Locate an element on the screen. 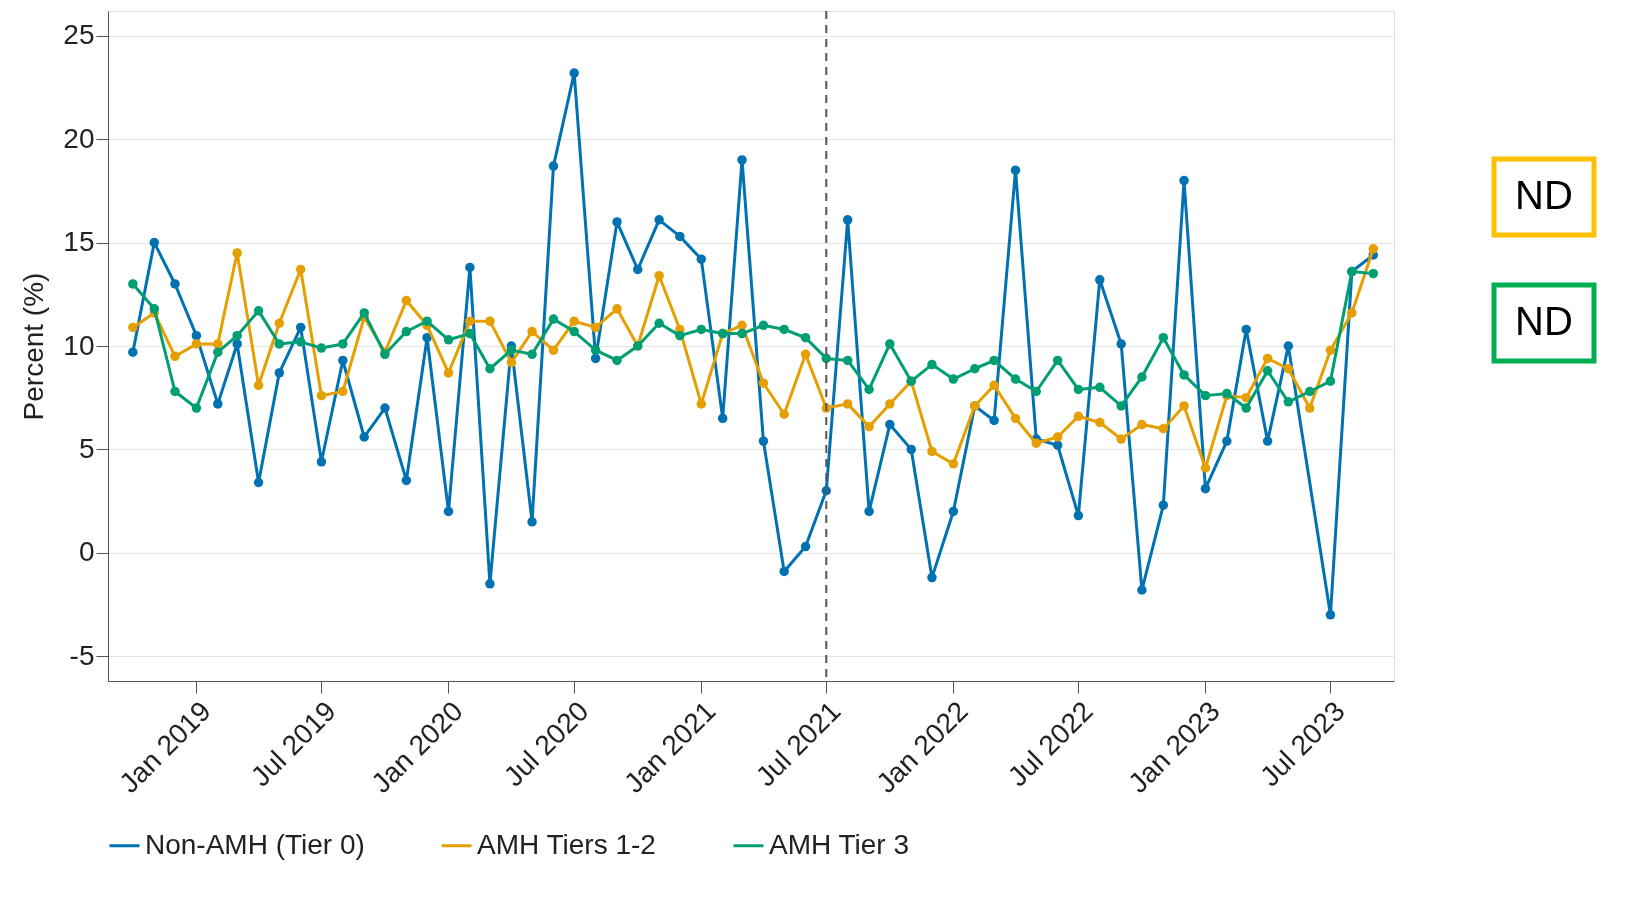  y-axis-title: Percent (%) is located at coordinates (34, 346).